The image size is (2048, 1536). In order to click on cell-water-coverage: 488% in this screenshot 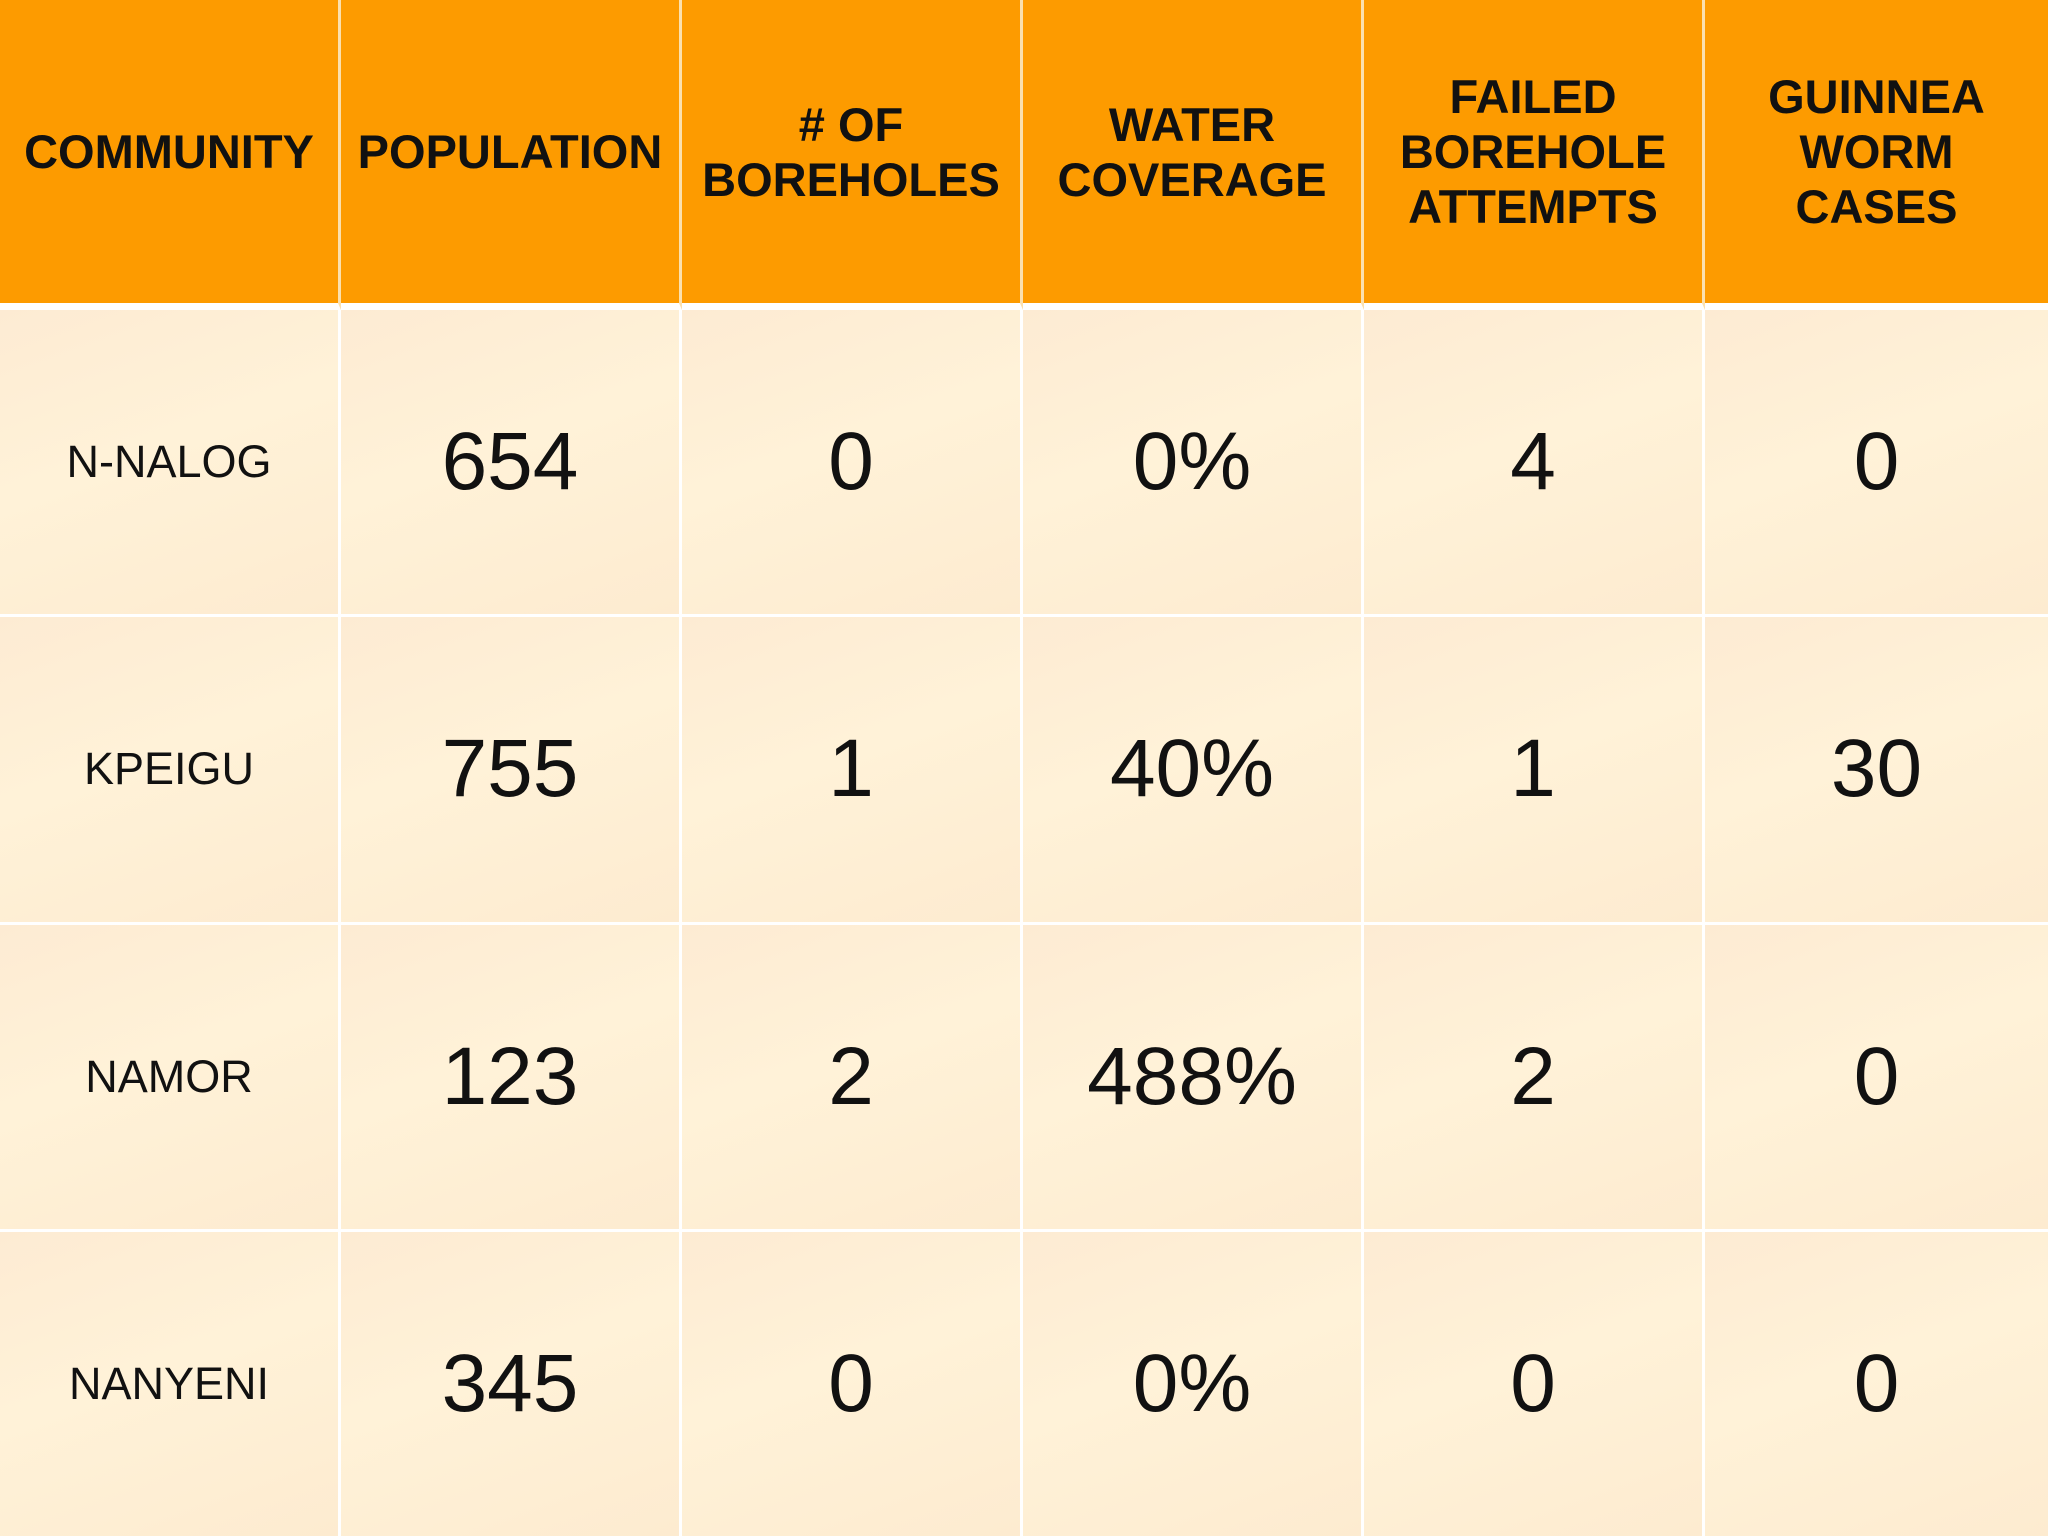, I will do `click(1193, 1078)`.